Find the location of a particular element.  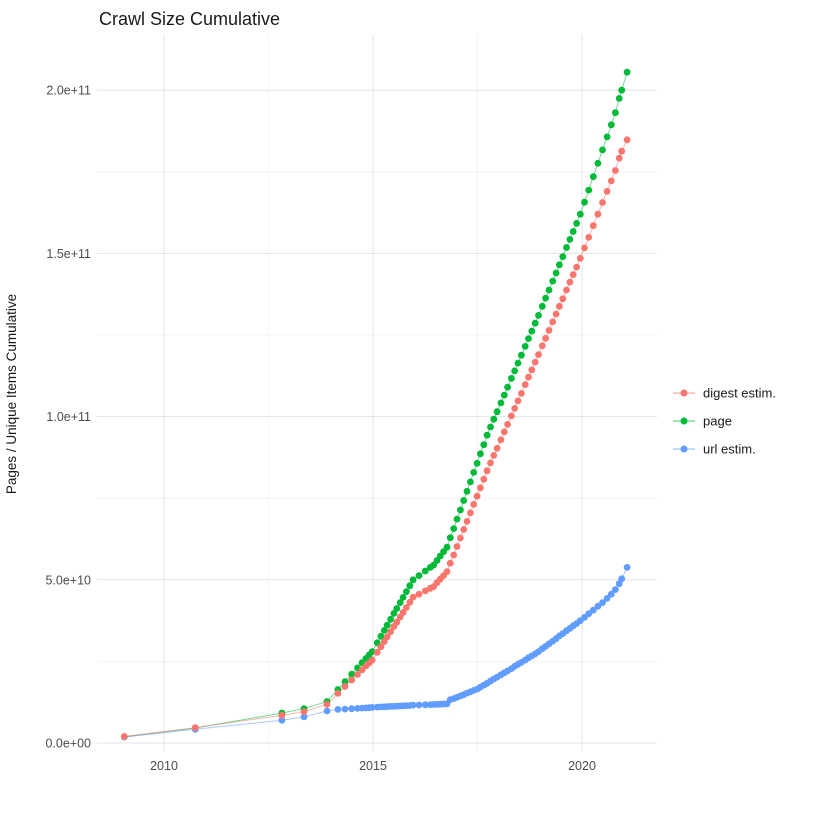

x-axis-tick-labels: 2010 2015 2020 is located at coordinates (373, 766).